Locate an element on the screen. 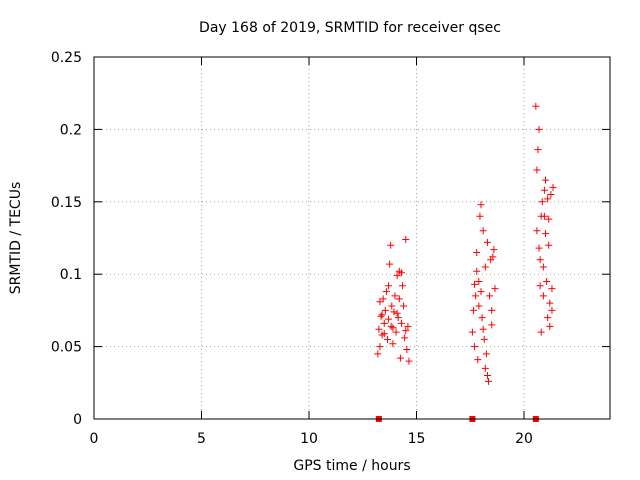 This screenshot has width=640, height=480. y-axis-label: SRMTID / TECUs is located at coordinates (16, 238).